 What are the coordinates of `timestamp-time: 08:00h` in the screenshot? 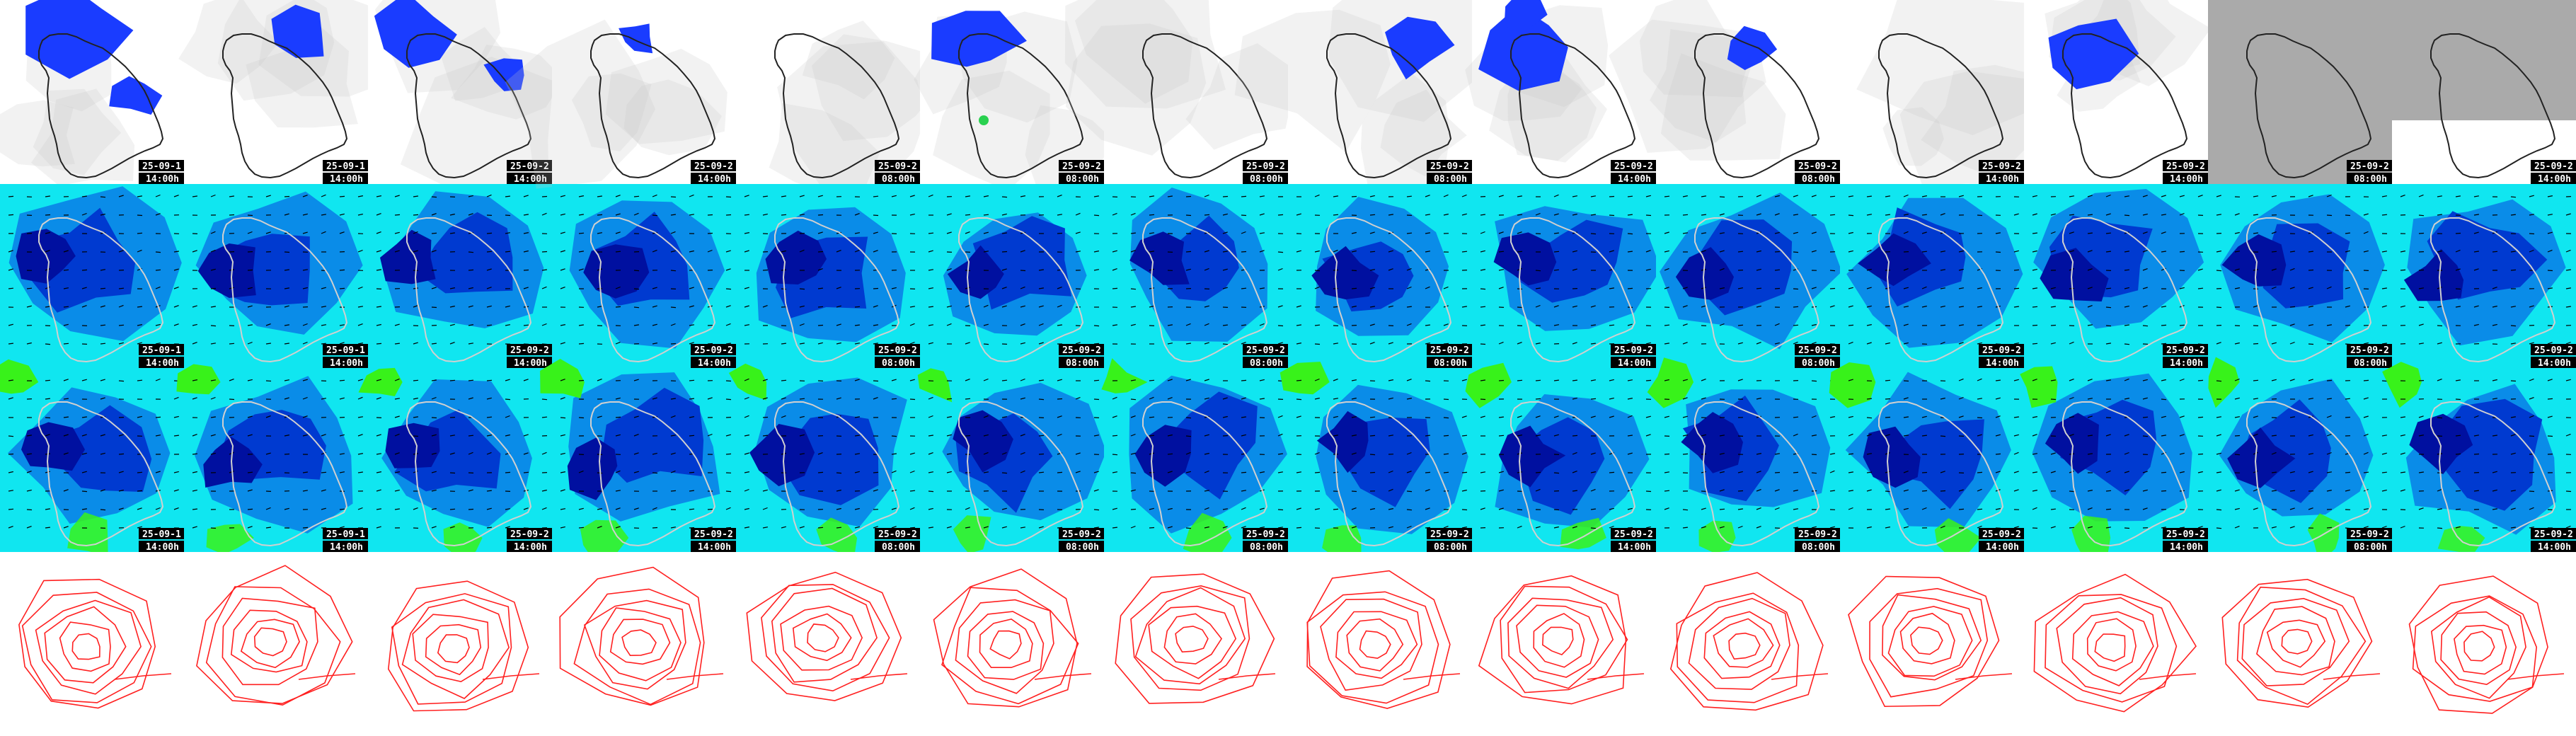 It's located at (1082, 364).